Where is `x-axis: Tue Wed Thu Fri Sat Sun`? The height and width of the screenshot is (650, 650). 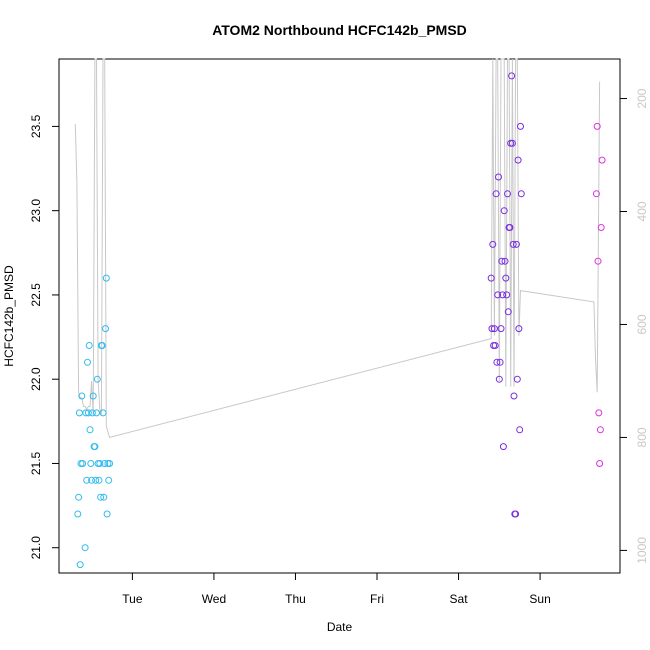 x-axis: Tue Wed Thu Fri Sat Sun is located at coordinates (336, 589).